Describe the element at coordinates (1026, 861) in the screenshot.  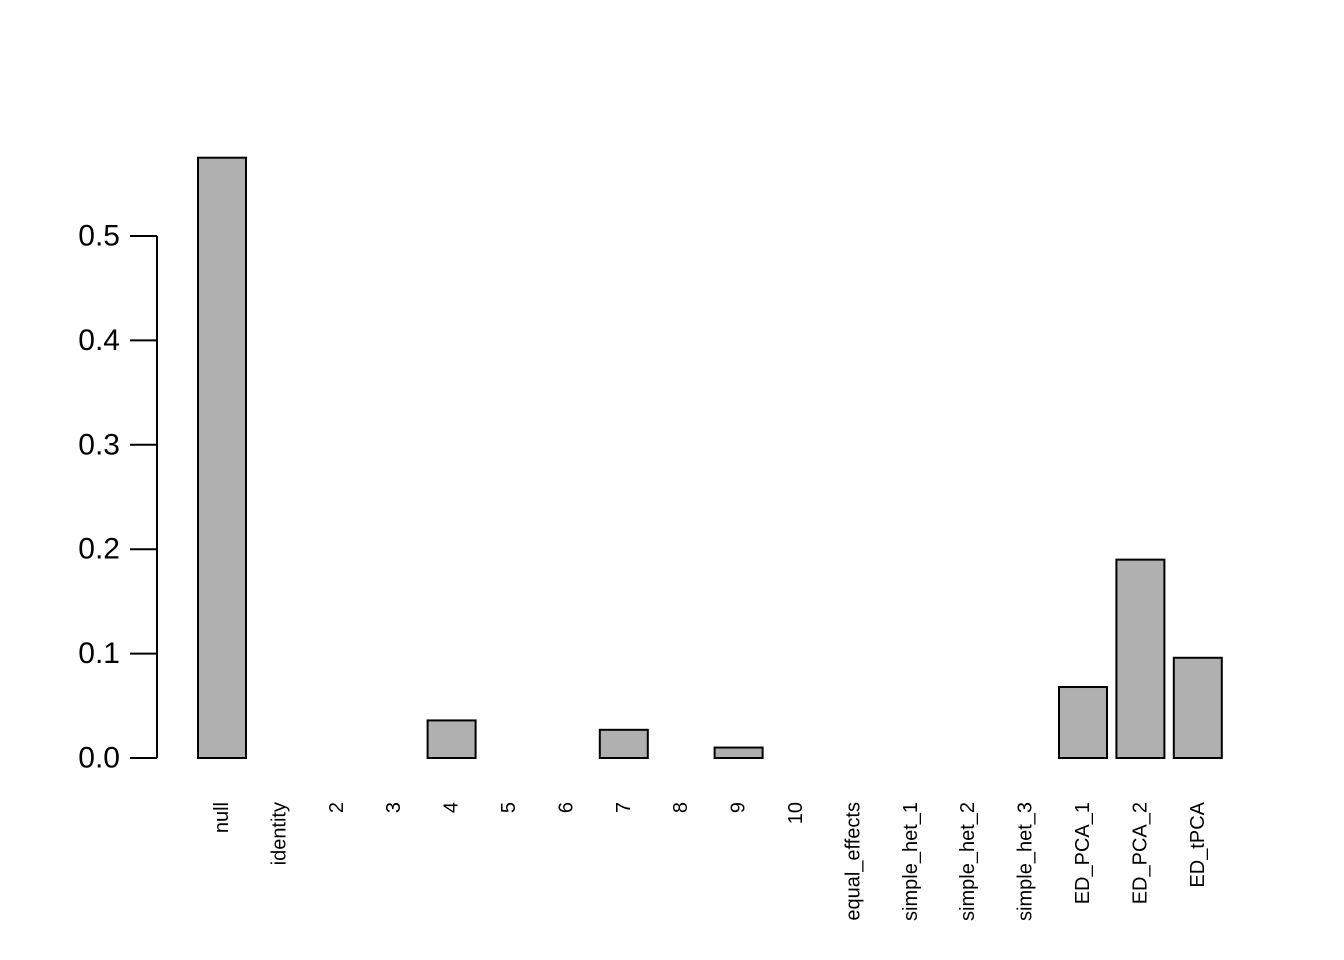
I see `x-category-label: simple_het_3` at that location.